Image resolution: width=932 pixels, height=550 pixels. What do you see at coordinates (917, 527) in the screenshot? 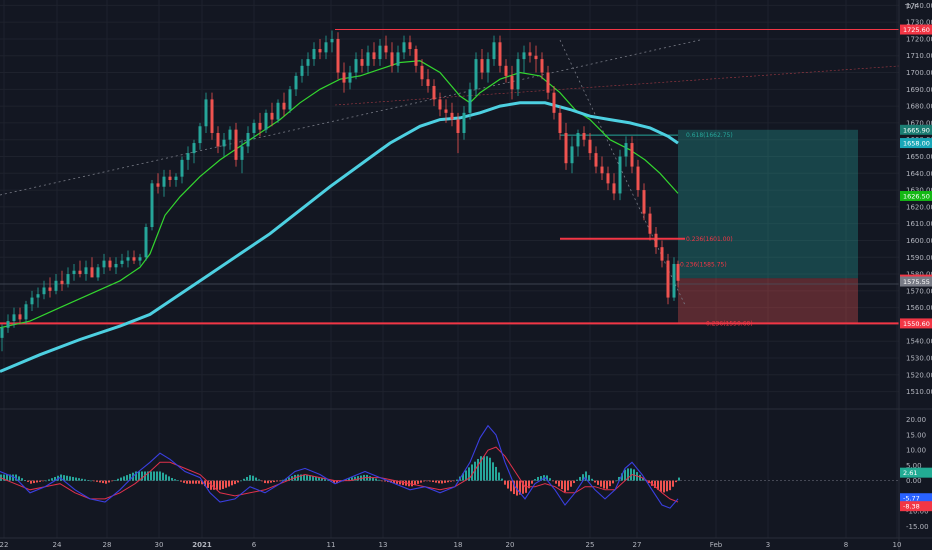
I see `osc-tick-label: -15.00` at bounding box center [917, 527].